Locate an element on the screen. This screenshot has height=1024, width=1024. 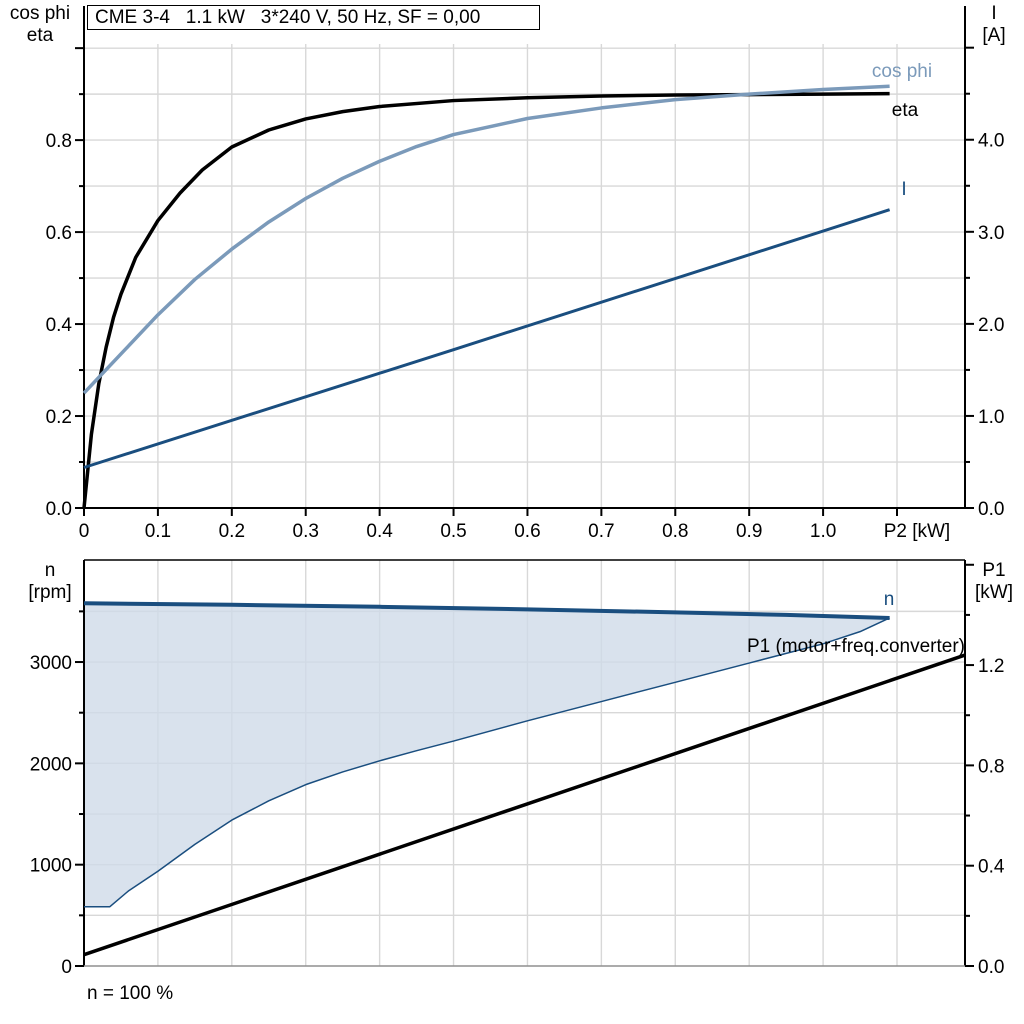
tick-label: 0.1 is located at coordinates (158, 531).